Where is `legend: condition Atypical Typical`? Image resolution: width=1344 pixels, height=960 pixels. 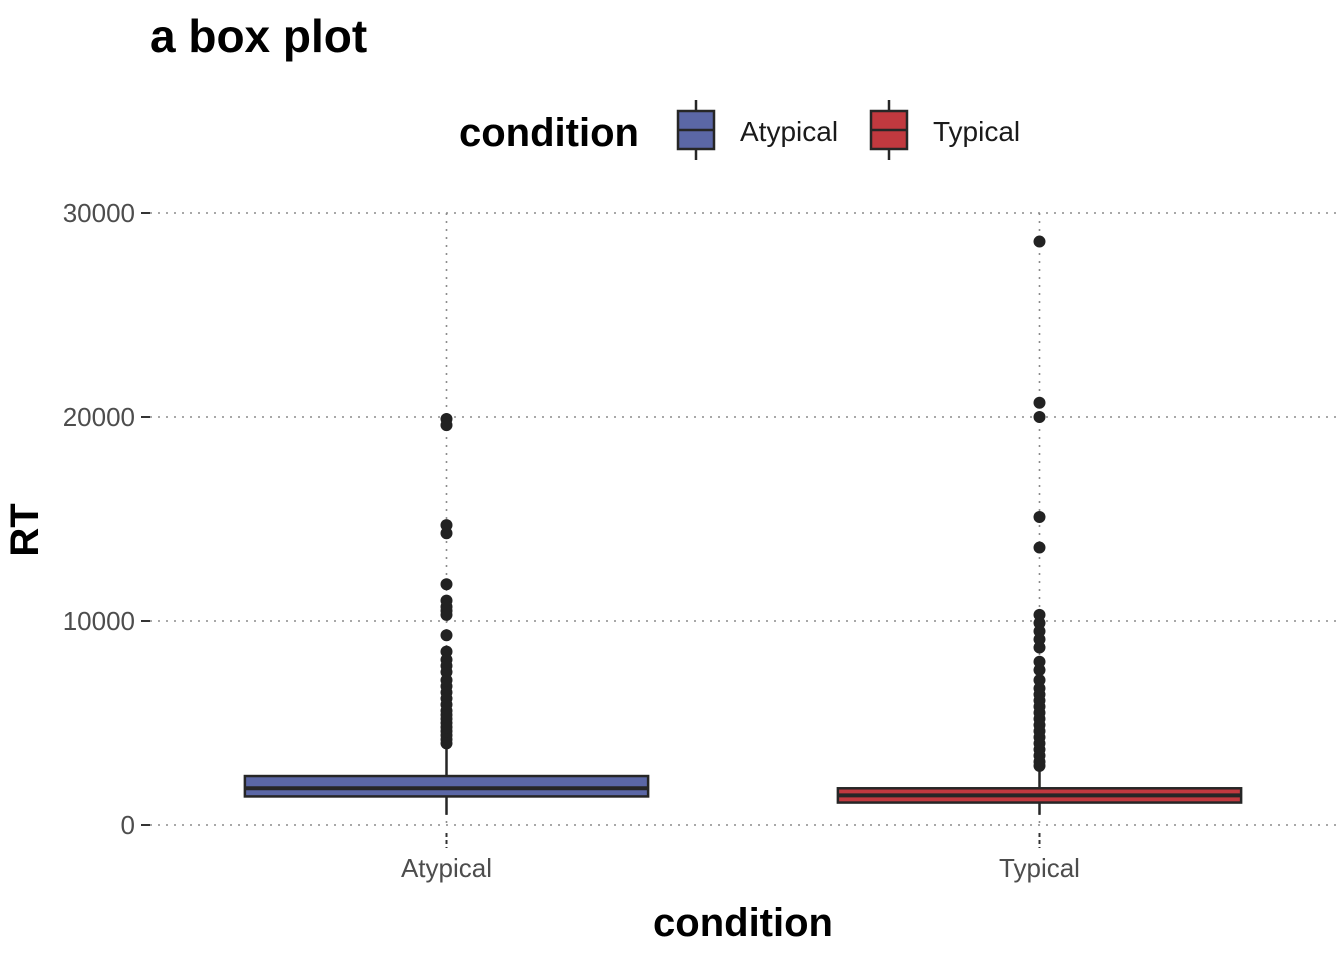
legend: condition Atypical Typical is located at coordinates (739, 130).